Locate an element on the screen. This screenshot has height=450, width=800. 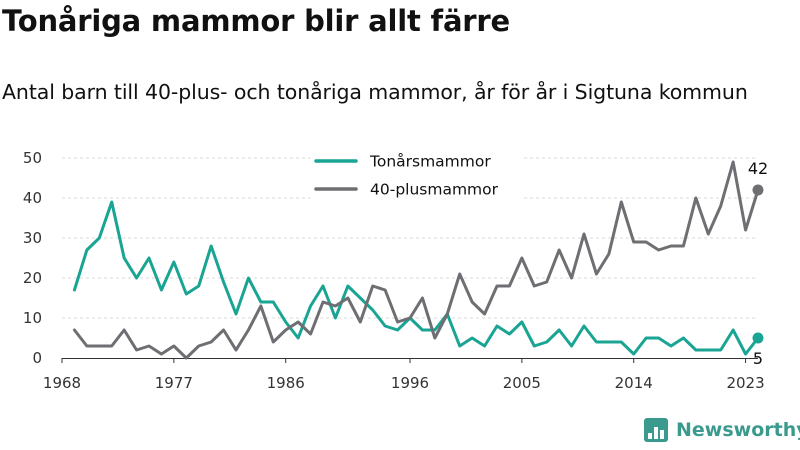
newsworthy-logo-icon is located at coordinates (656, 430).